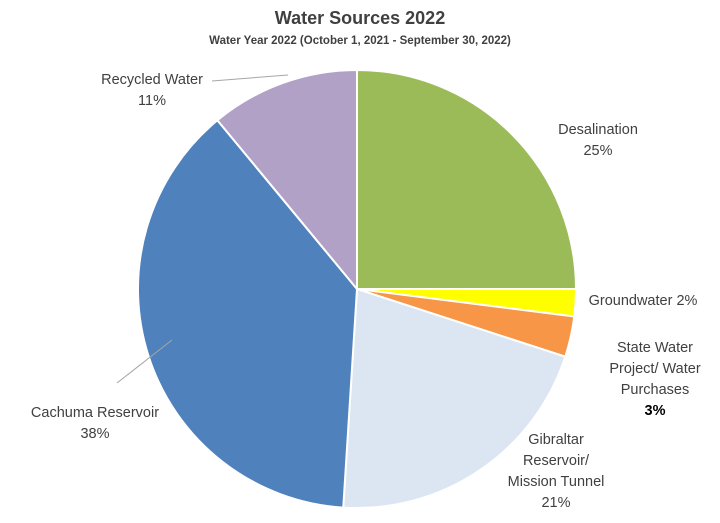 The height and width of the screenshot is (523, 720). I want to click on pie-slice-desalination, so click(467, 179).